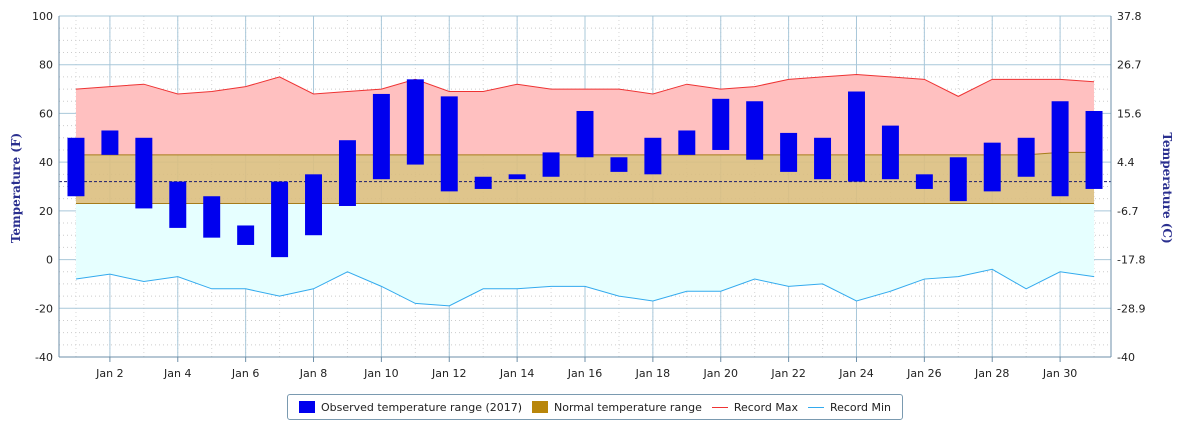  Describe the element at coordinates (1126, 357) in the screenshot. I see `y-right-tick-label: -40` at that location.